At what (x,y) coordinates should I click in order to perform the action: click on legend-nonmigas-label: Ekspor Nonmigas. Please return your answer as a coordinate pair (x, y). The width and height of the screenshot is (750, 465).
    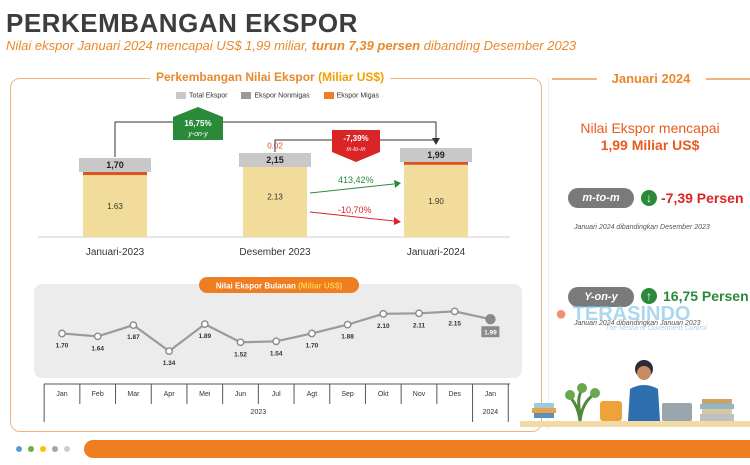
    Looking at the image, I should click on (282, 96).